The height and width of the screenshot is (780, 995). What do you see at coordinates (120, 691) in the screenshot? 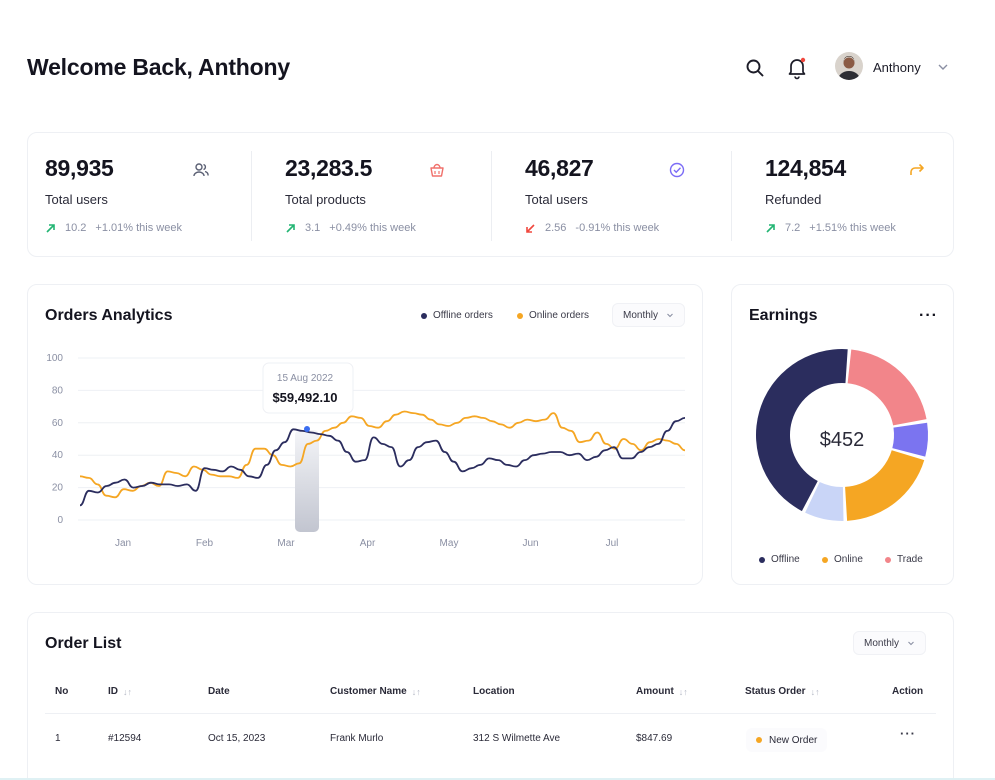
I see `column-header-id: ID ↓↑` at bounding box center [120, 691].